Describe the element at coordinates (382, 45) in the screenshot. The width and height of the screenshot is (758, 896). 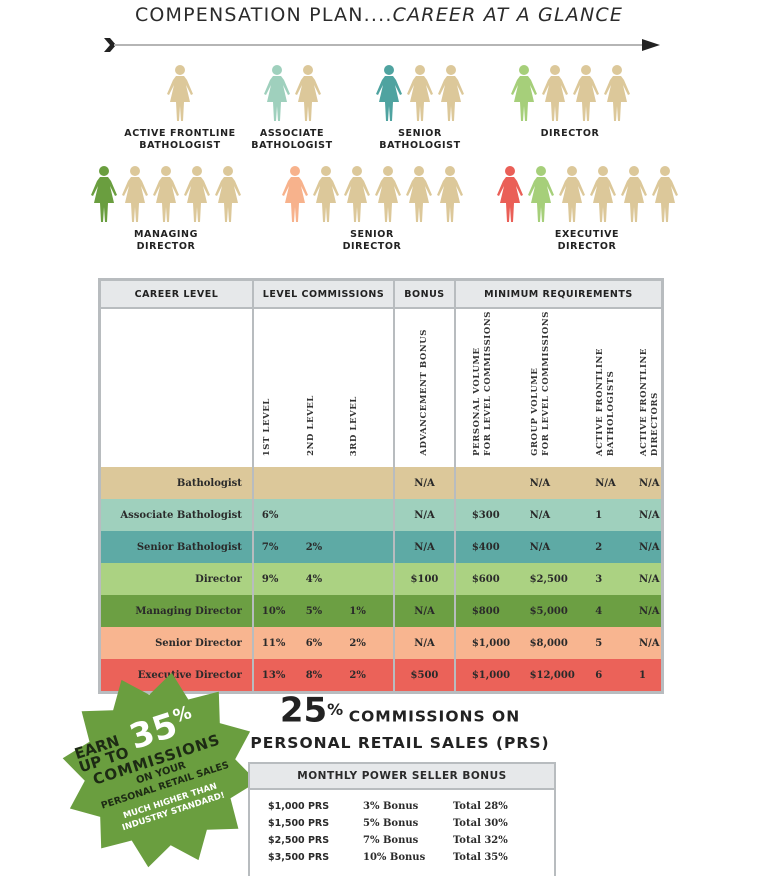
I see `career-arrow-icon` at that location.